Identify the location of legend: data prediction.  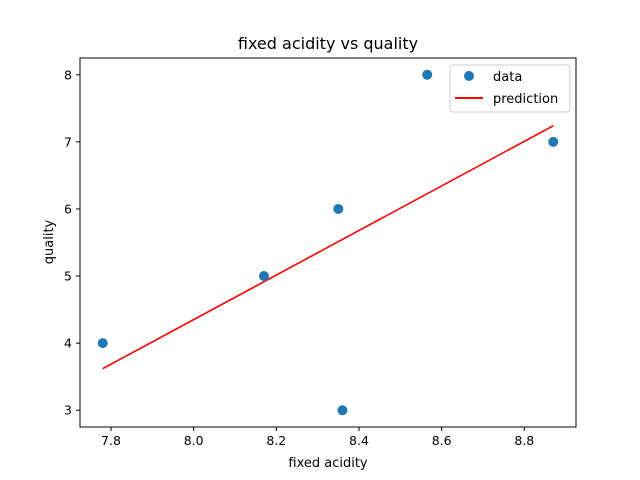
(510, 88).